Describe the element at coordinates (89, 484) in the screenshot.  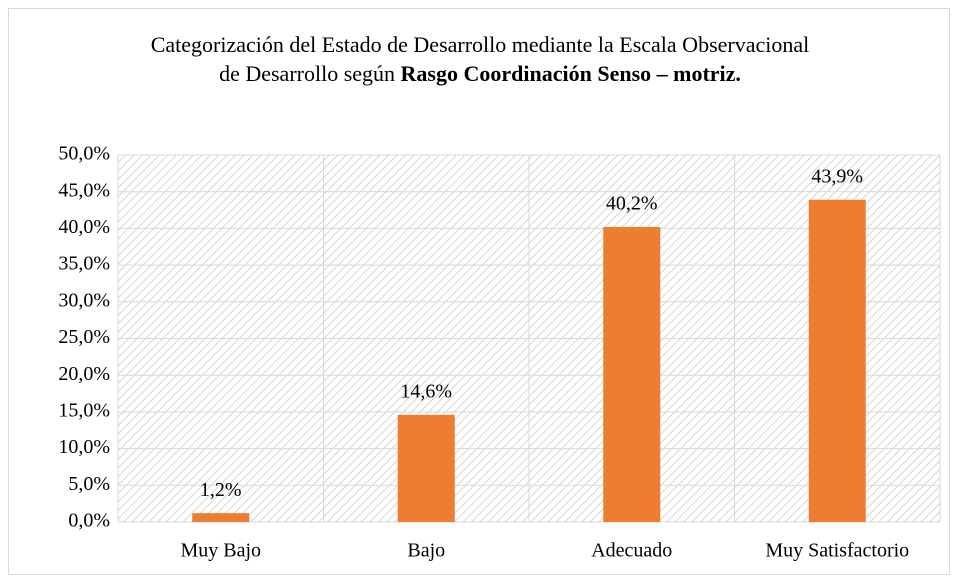
I see `y-tick-label: 5,0%` at that location.